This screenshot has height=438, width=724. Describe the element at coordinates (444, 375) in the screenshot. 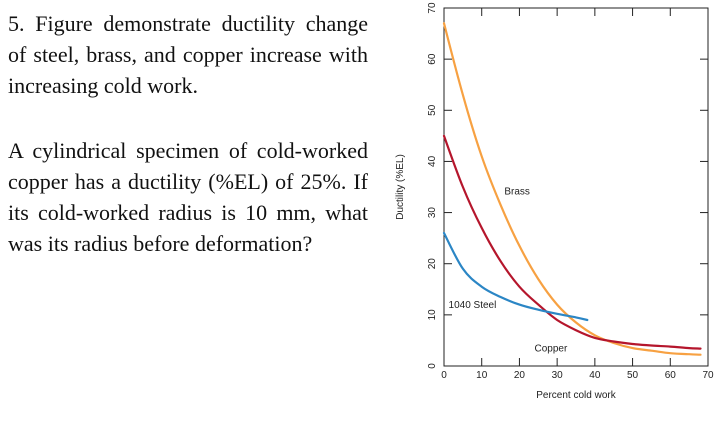

I see `x-tick-label: 0` at that location.